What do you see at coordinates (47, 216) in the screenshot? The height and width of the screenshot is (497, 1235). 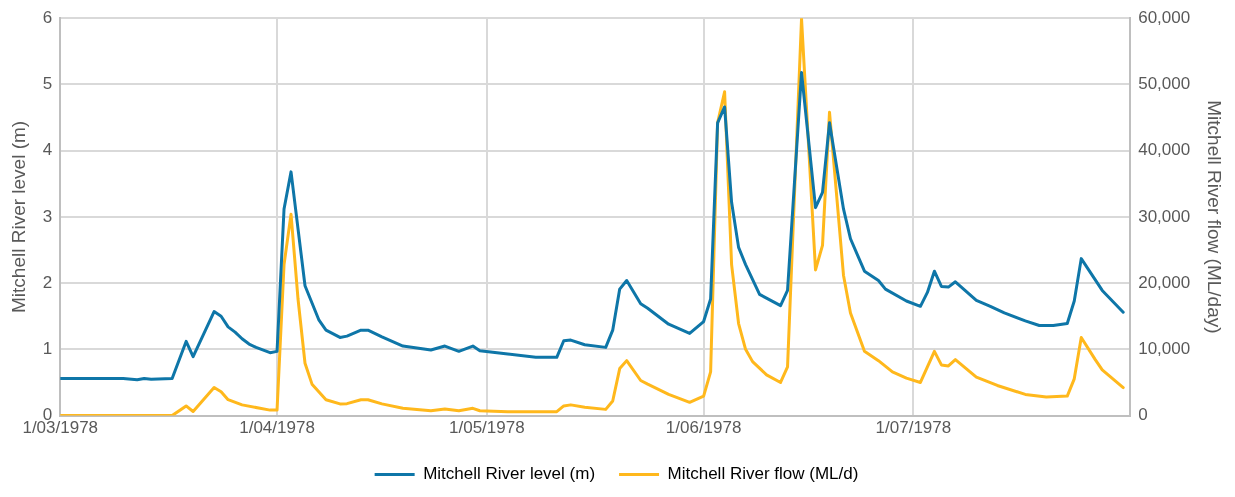 I see `y-tick-label: 3` at bounding box center [47, 216].